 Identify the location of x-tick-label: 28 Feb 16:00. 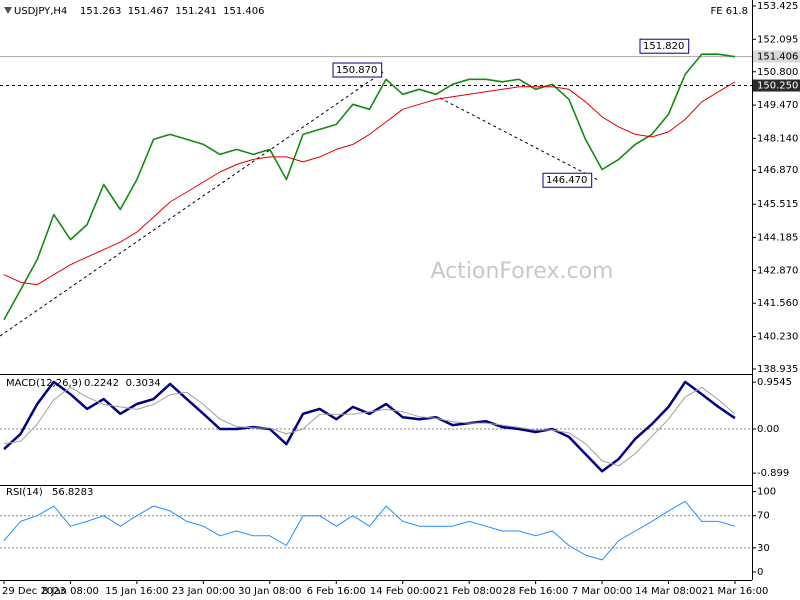
(536, 591).